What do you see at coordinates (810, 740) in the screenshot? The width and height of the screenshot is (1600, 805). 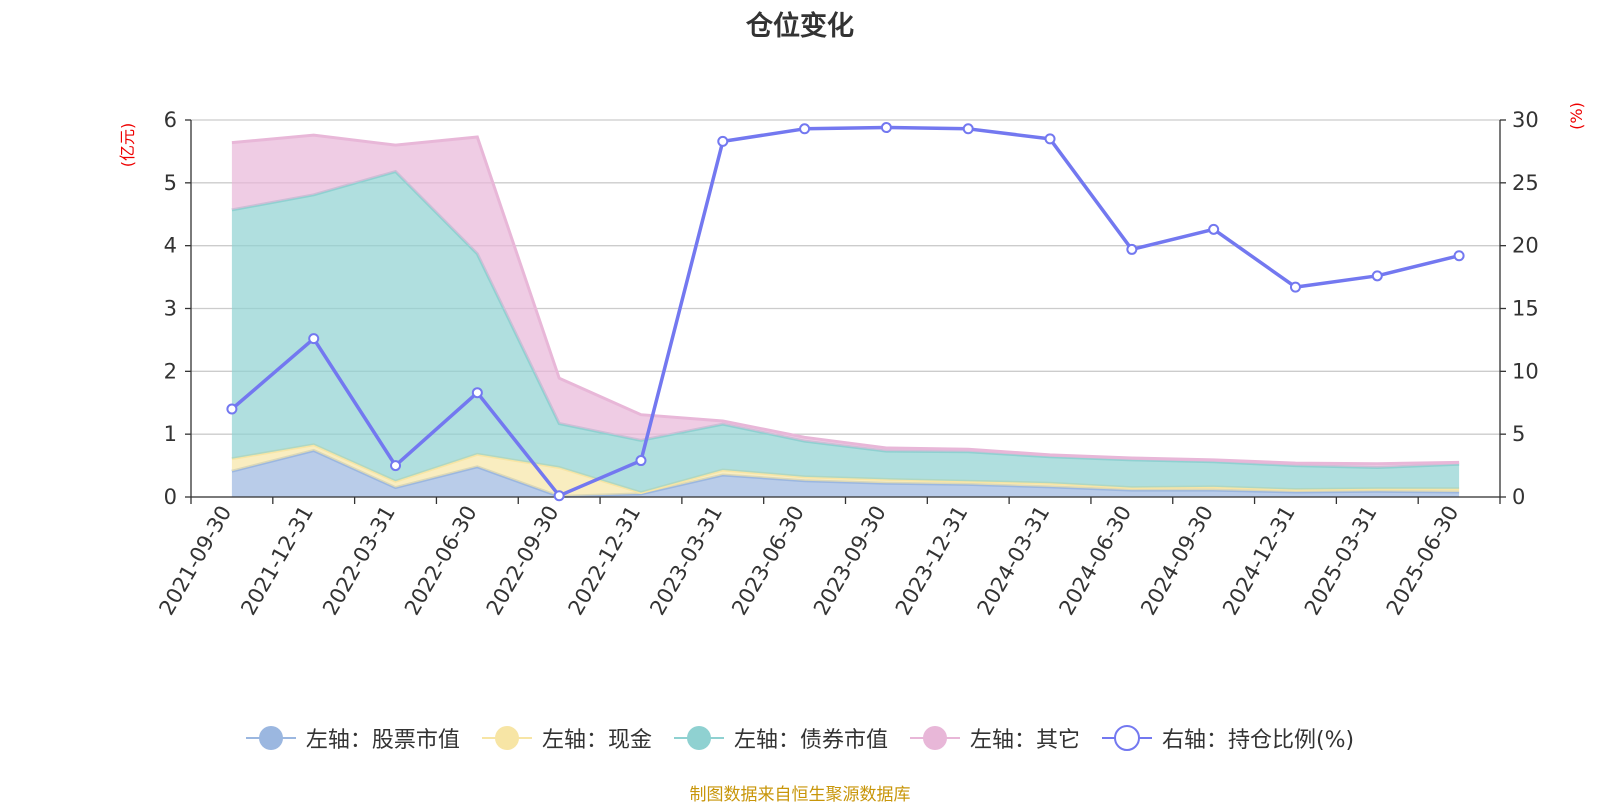 I see `legend-label: 左轴：债券市值` at bounding box center [810, 740].